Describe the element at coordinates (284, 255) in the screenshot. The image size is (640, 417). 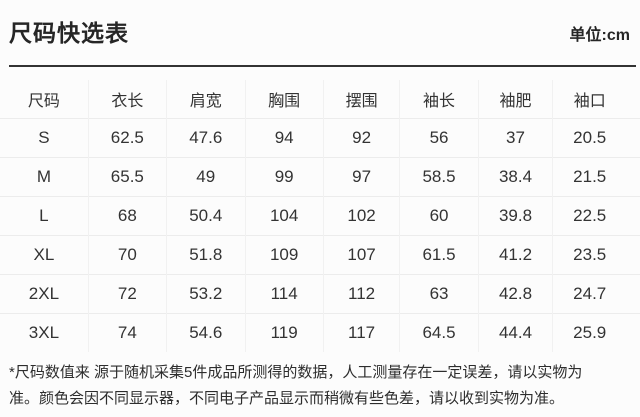
I see `measurement-cell: 109` at that location.